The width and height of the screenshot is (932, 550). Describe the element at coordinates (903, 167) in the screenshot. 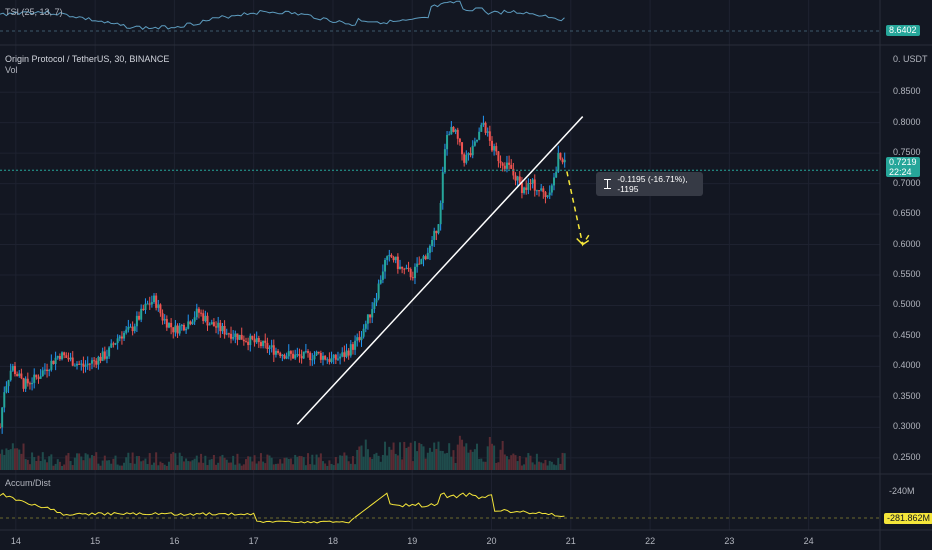

I see `current-price-tag: 0.7219 22:24` at that location.